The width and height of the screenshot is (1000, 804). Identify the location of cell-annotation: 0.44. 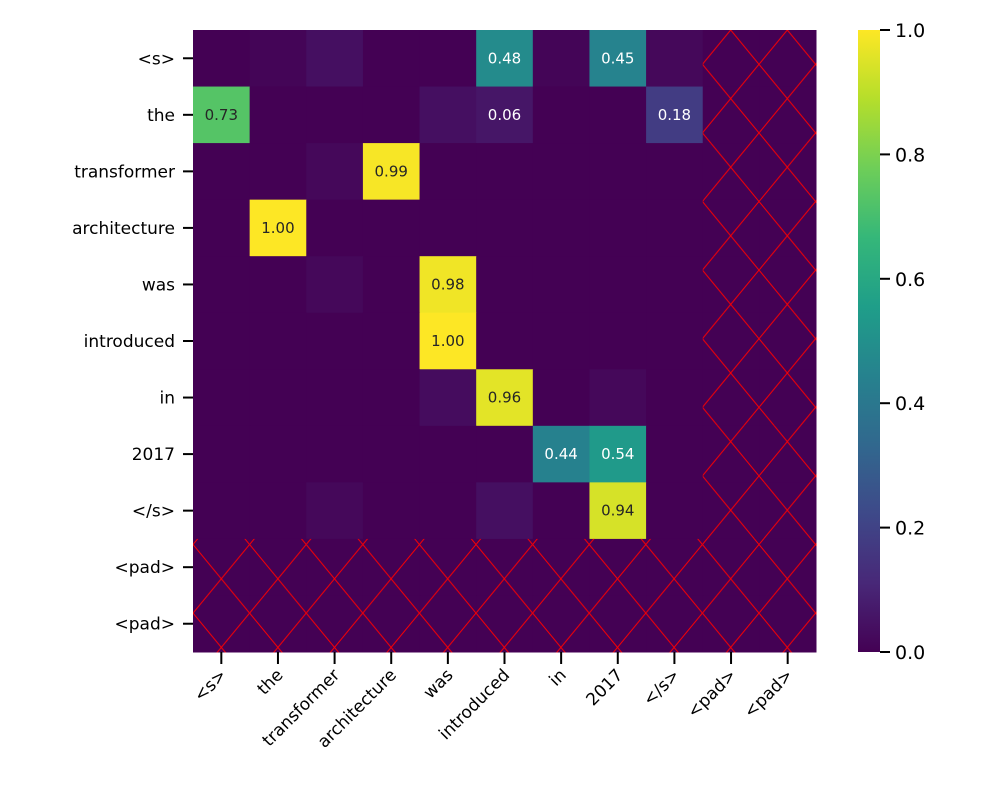
(560, 454).